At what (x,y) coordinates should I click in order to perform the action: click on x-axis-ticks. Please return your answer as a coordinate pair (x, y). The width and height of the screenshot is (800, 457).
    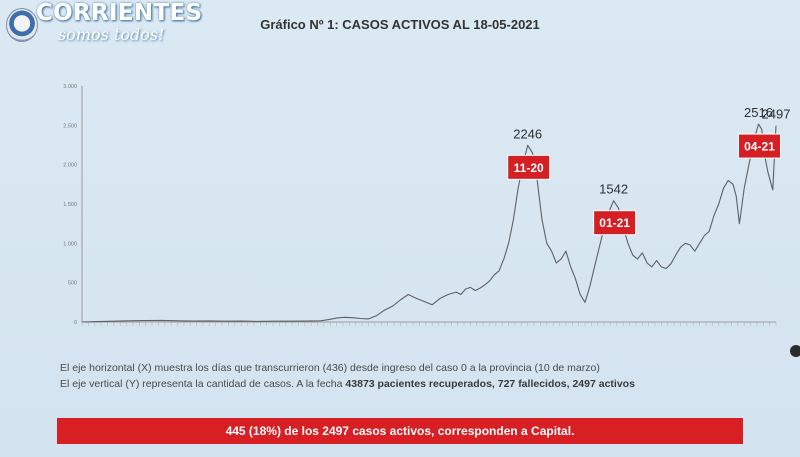
    Looking at the image, I should click on (429, 324).